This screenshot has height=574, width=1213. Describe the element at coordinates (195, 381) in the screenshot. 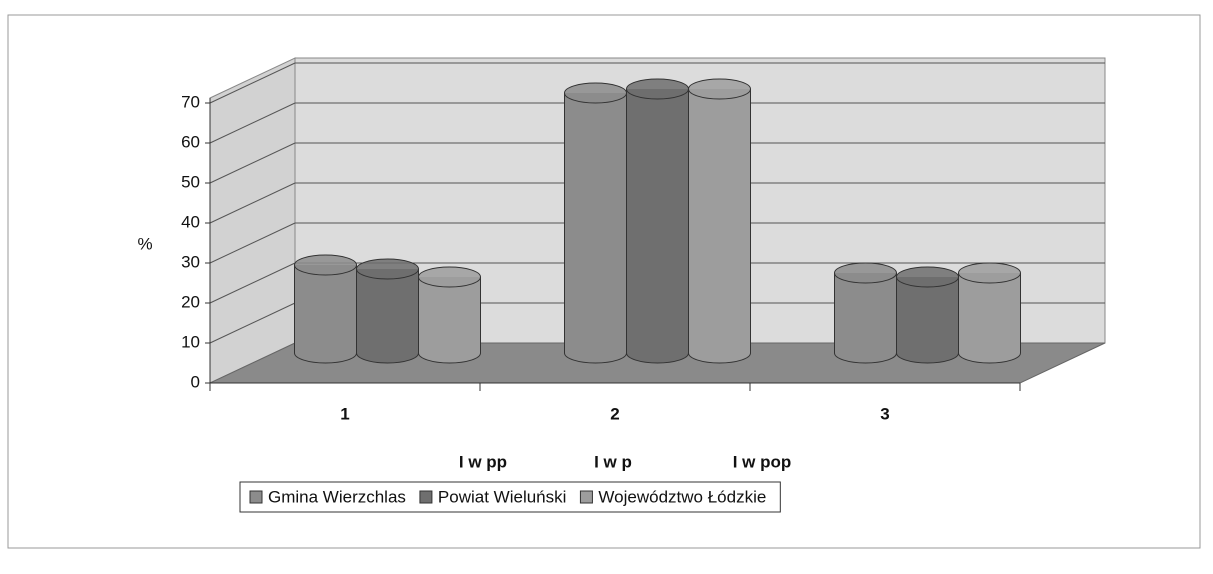

I see `y-tick-label: 0` at that location.